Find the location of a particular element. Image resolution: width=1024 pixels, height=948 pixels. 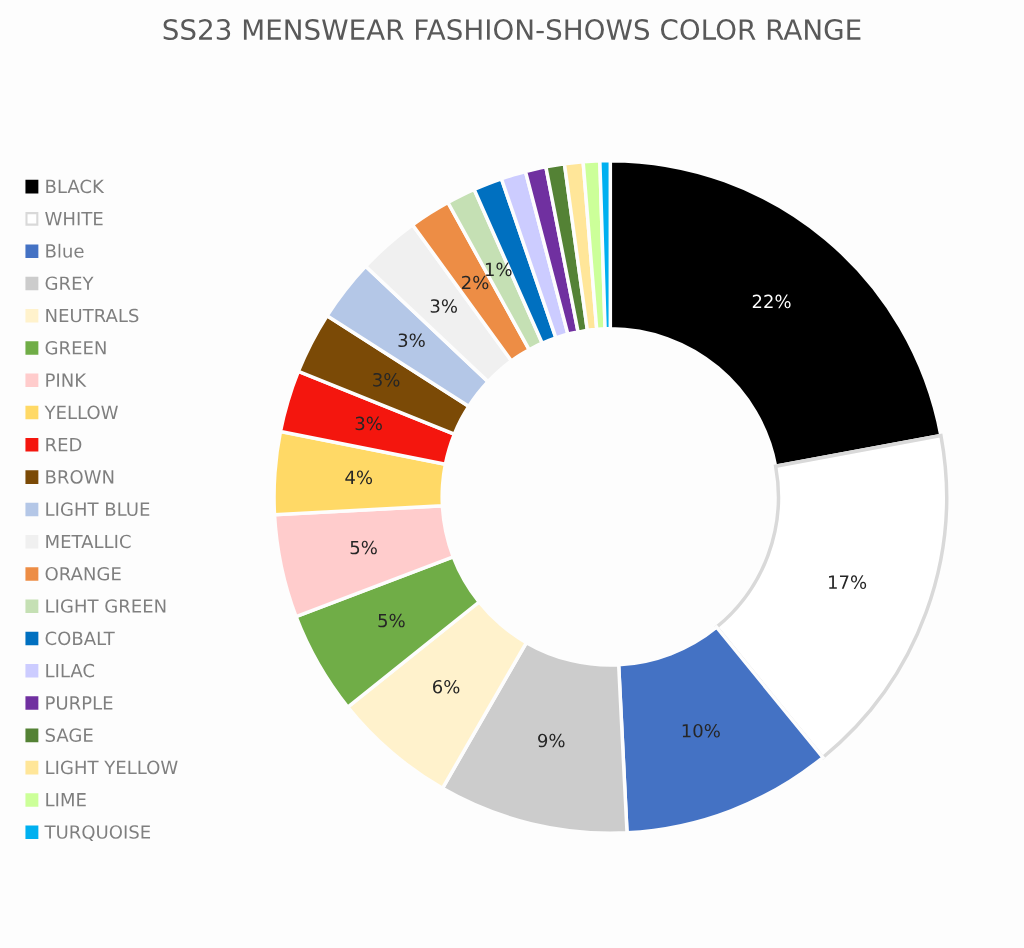

legend-label: SAGE is located at coordinates (69, 735).